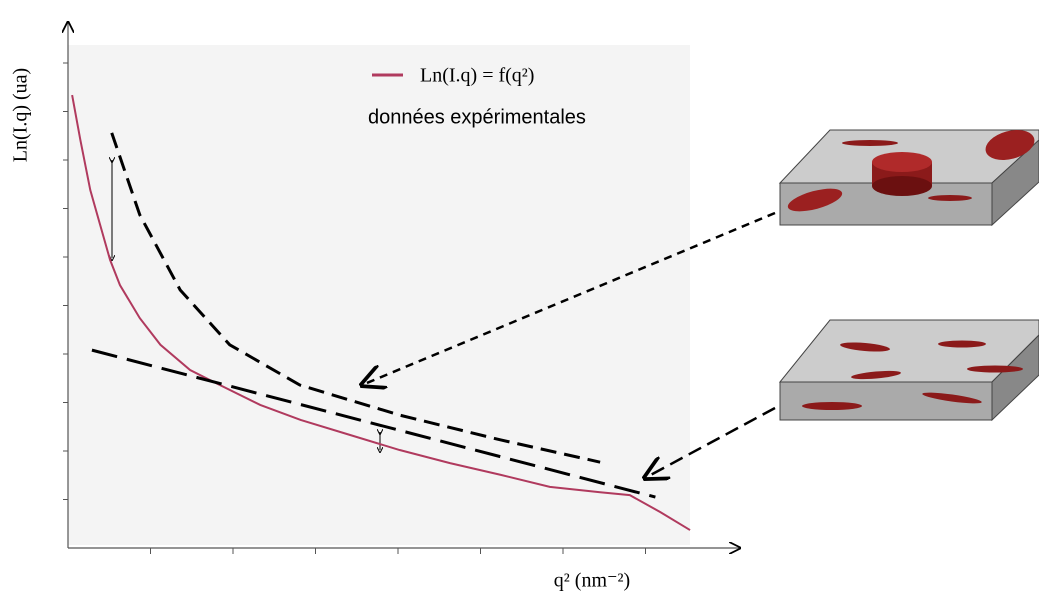 This screenshot has height=598, width=1039. What do you see at coordinates (373, 423) in the screenshot?
I see `fit-line` at bounding box center [373, 423].